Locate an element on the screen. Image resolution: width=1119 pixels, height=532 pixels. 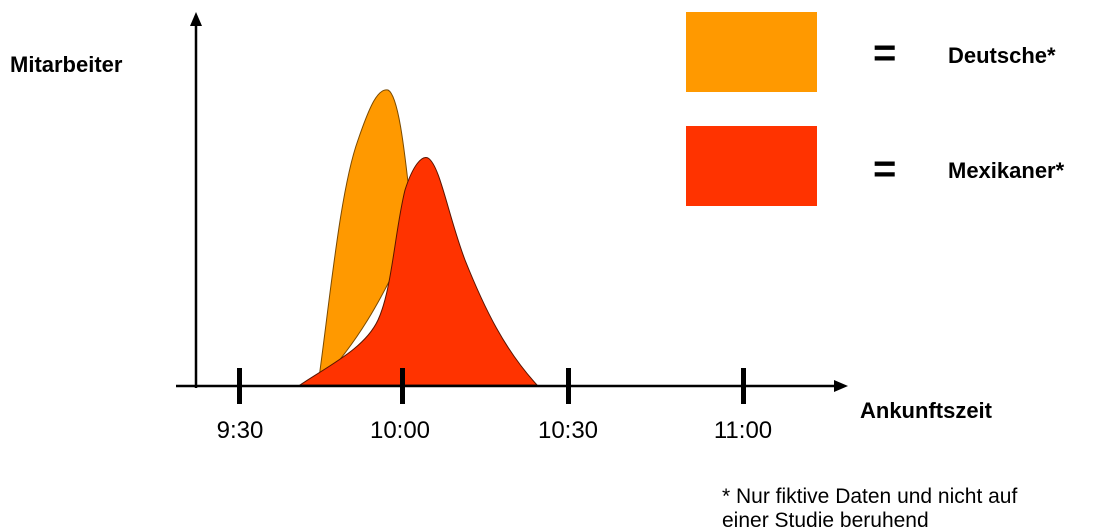
footnote-line-2: einer Studie beruhend is located at coordinates (825, 520).